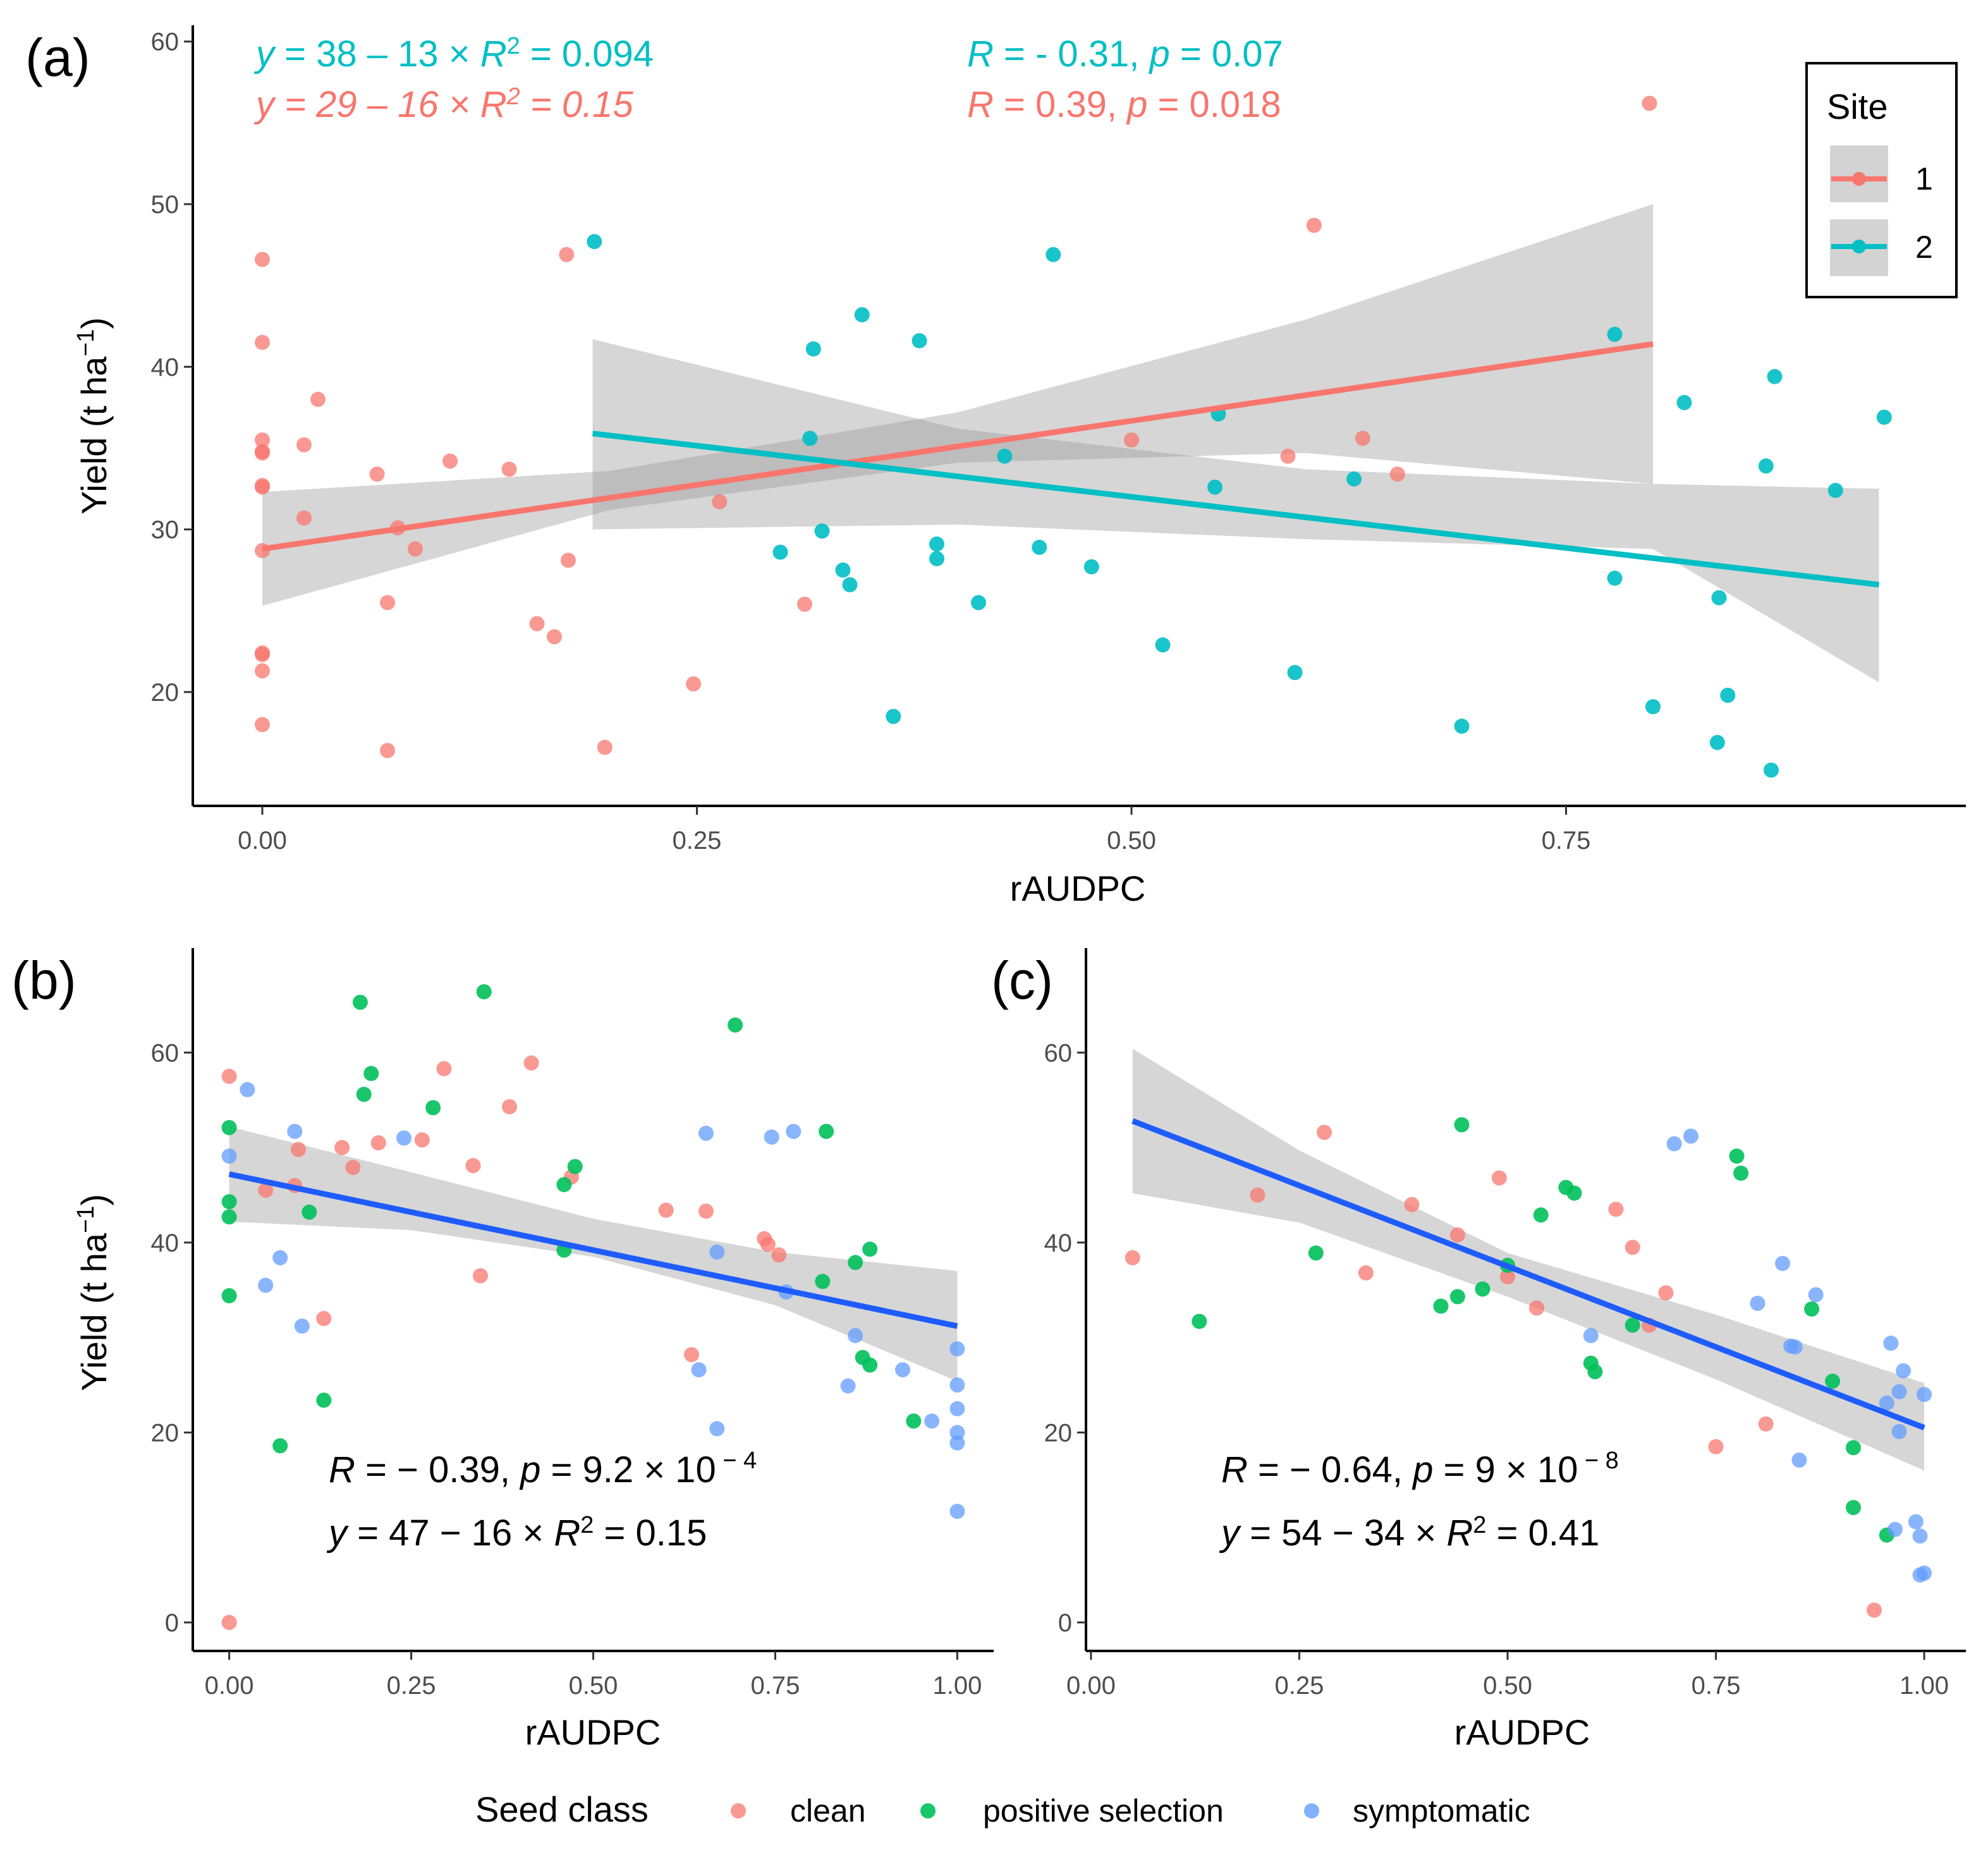 This screenshot has width=1988, height=1857. I want to click on xtick-label-c-0: 0.00, so click(1091, 1686).